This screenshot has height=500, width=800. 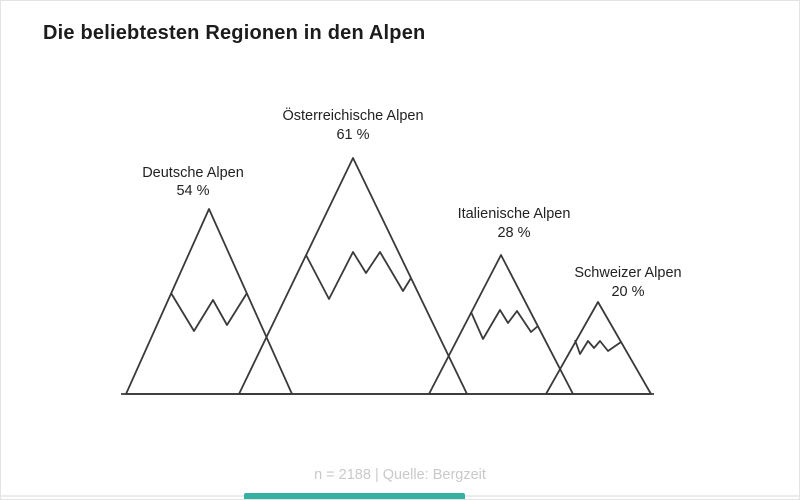 I want to click on snowline-deutsche-alpen, so click(x=209, y=312).